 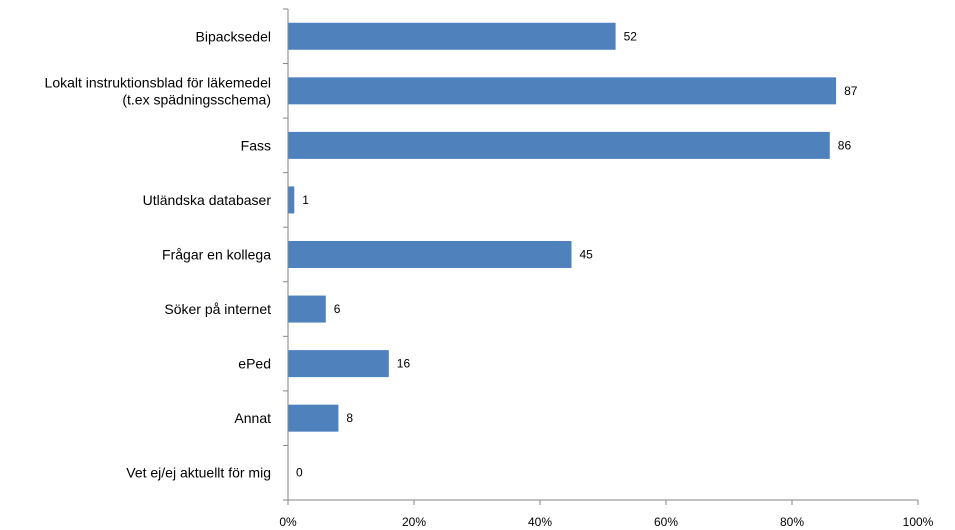 What do you see at coordinates (918, 522) in the screenshot?
I see `x-tick-label: 100%` at bounding box center [918, 522].